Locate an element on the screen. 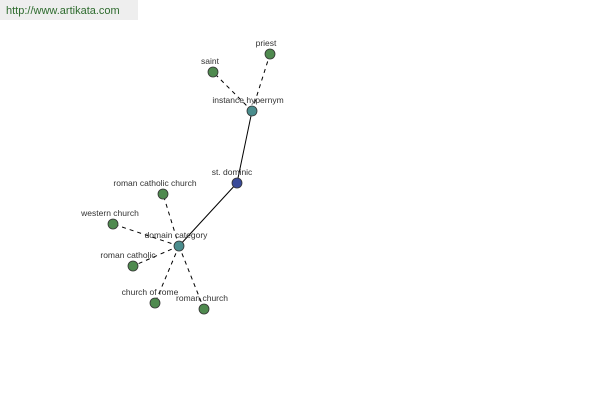 This screenshot has width=600, height=400. node-label: church of rome is located at coordinates (150, 292).